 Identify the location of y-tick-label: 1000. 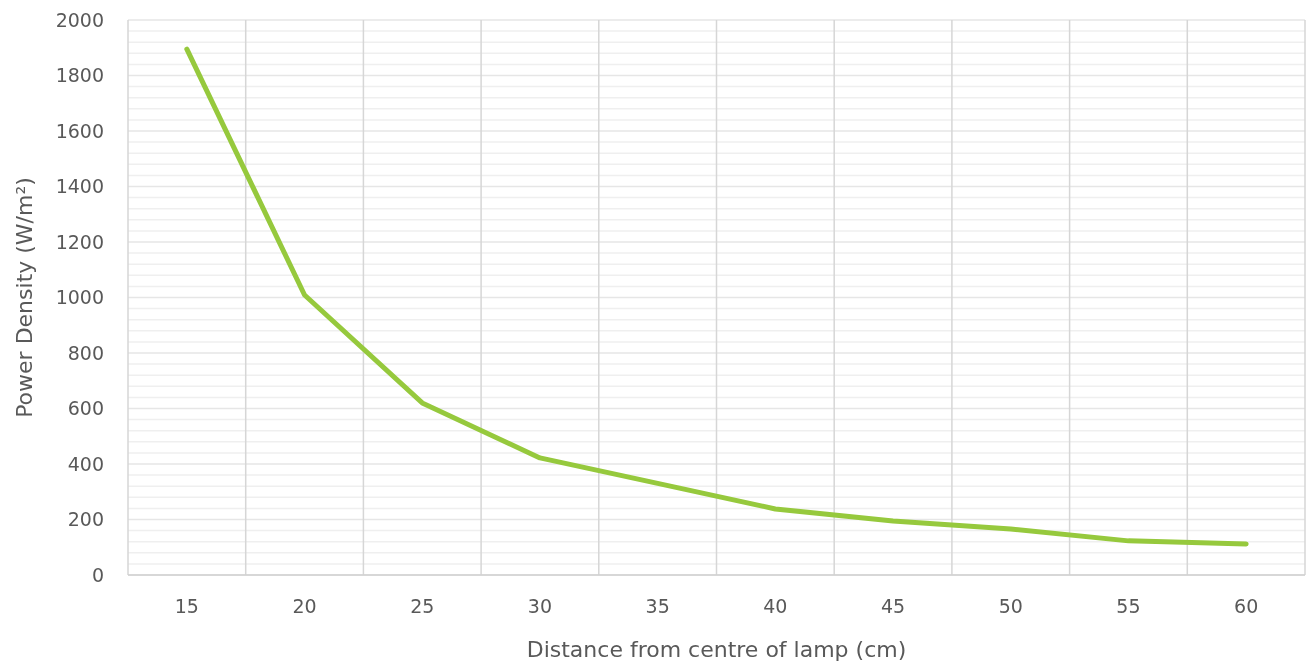
(79, 297).